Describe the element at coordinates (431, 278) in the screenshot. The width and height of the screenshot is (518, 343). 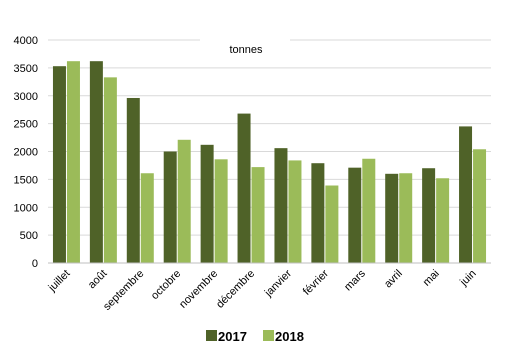
I see `x-tick-label-10: mai` at that location.